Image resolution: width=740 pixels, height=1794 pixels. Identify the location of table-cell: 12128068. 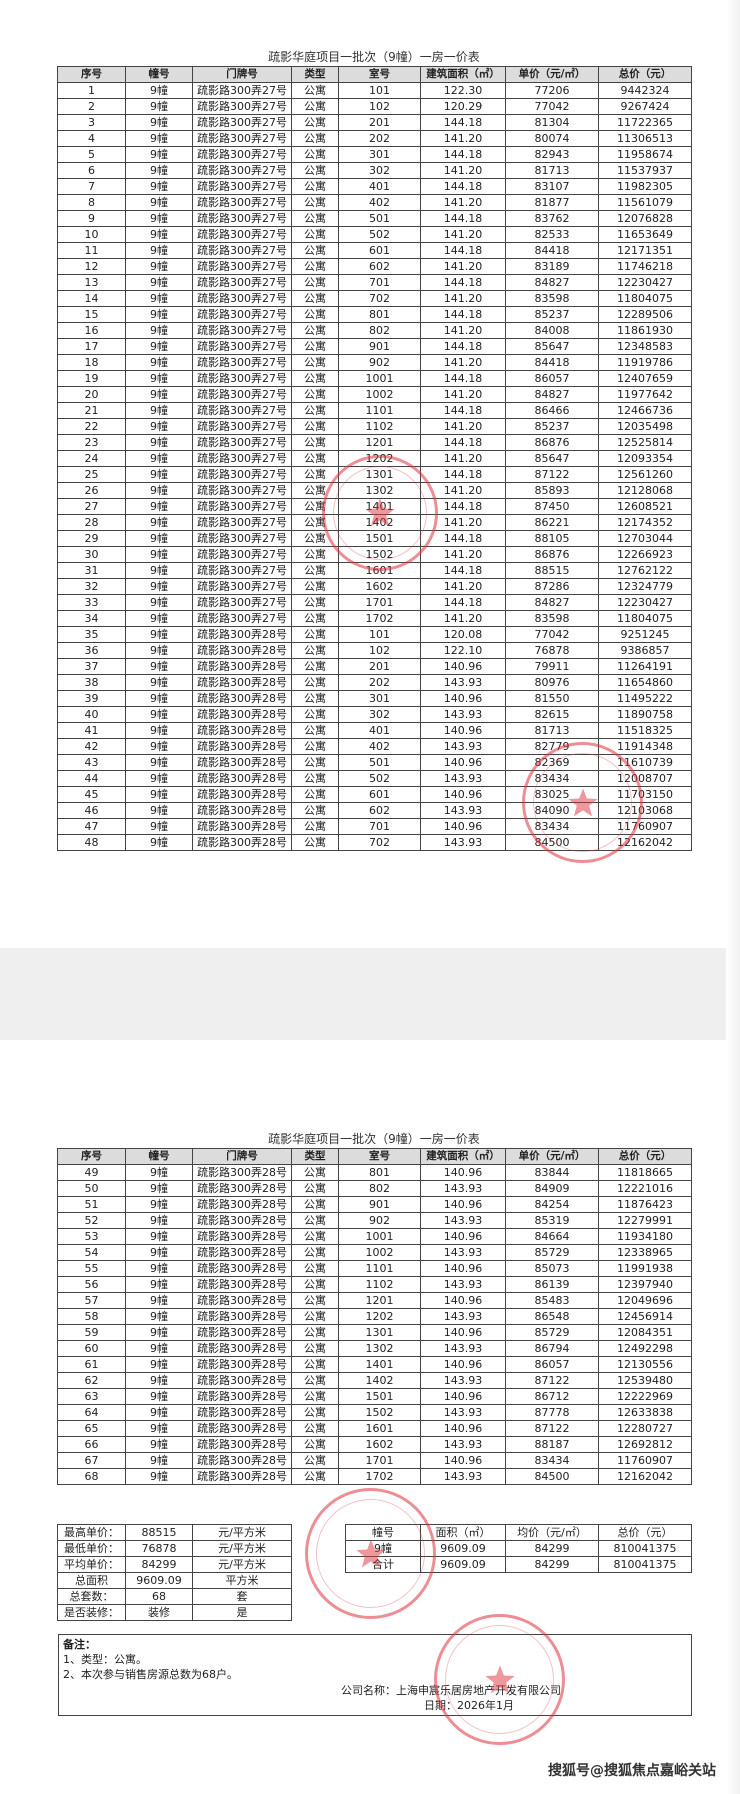
(645, 490).